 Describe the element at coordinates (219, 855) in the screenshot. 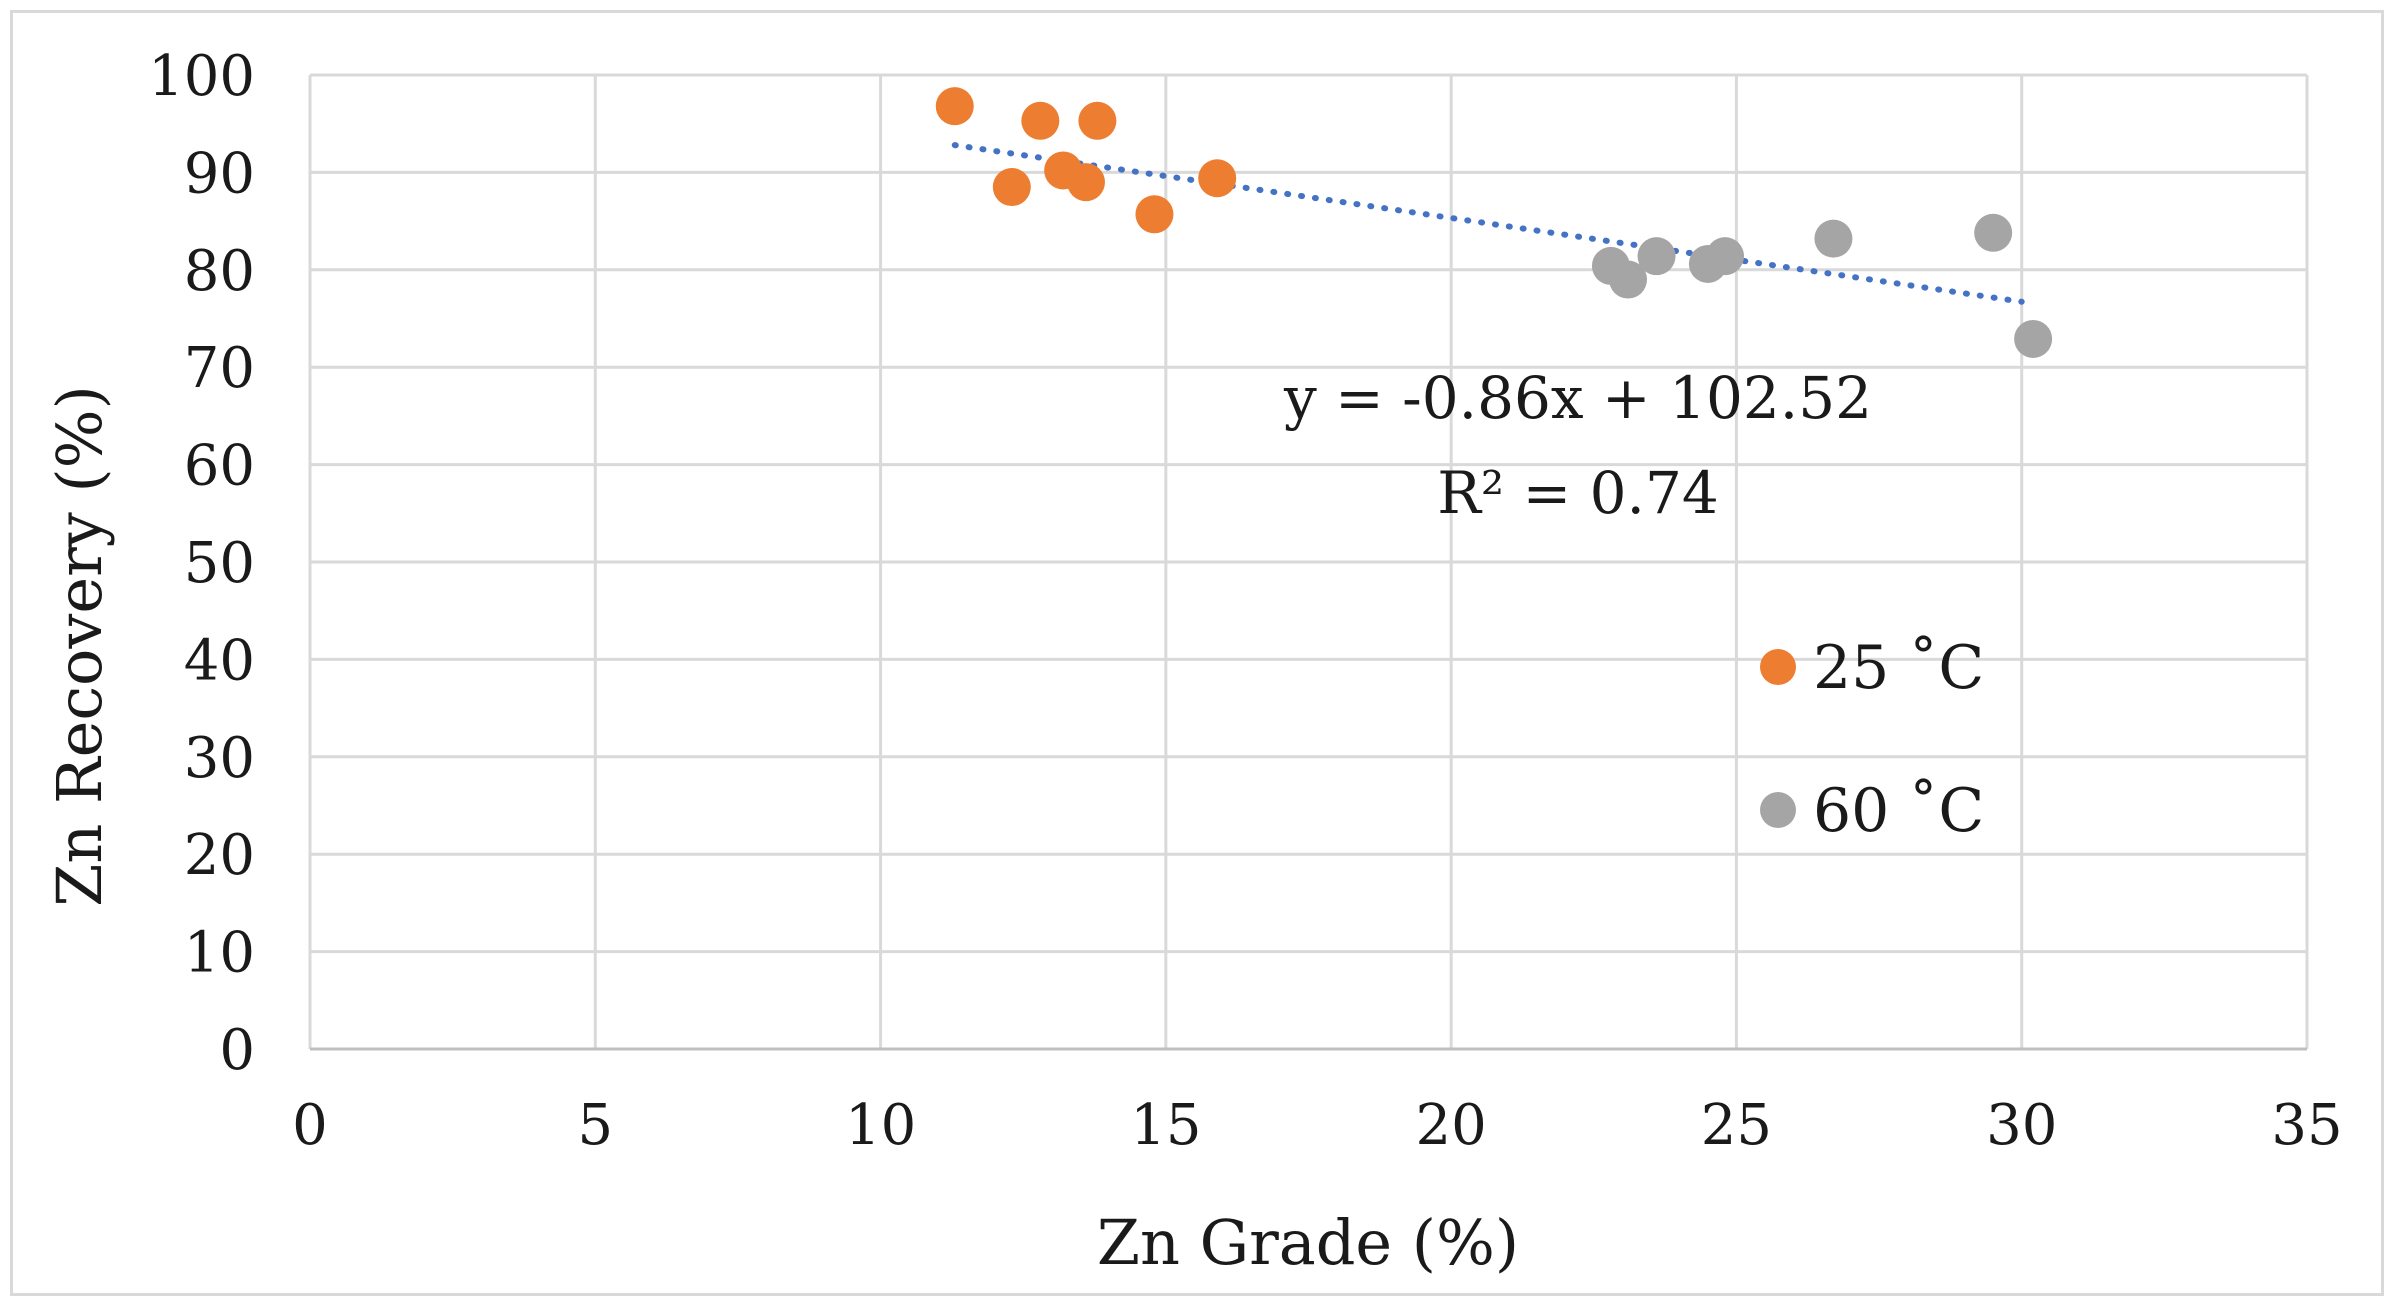

I see `y-tick-label: 20` at that location.